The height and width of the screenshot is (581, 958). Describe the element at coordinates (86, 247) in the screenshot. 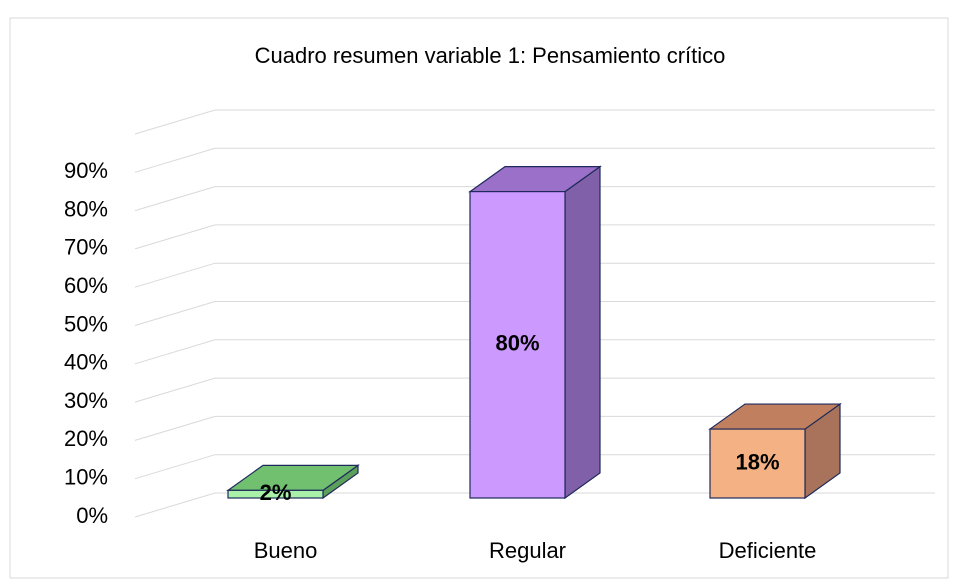

I see `y-tick-label: 70%` at that location.